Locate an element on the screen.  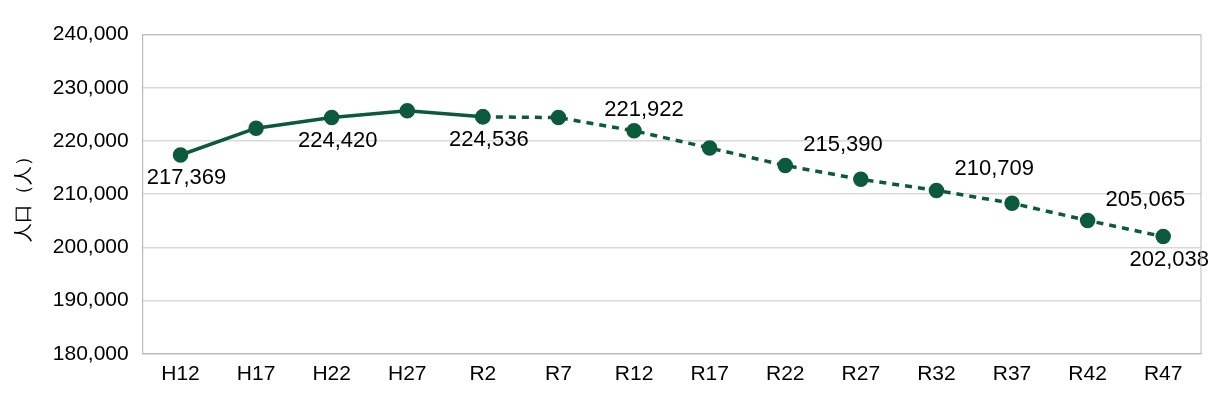
y-tick-label: 220,000 is located at coordinates (90, 139).